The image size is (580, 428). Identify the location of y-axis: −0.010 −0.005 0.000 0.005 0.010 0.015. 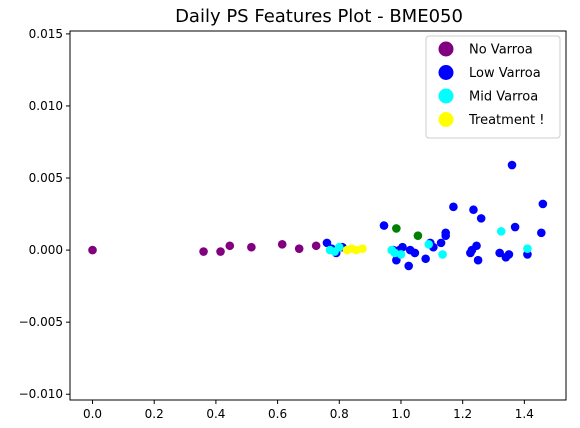
(44, 214).